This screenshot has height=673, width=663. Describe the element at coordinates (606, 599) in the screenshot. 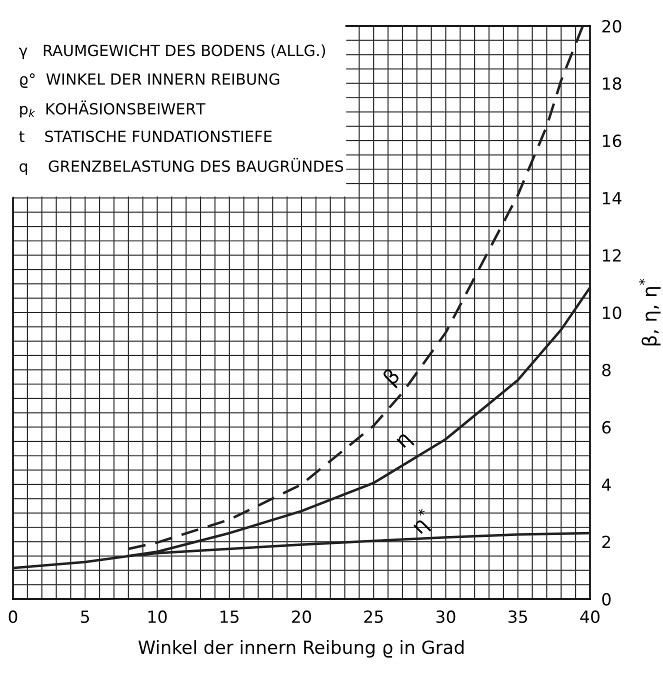

I see `y-tick-label: 0` at that location.